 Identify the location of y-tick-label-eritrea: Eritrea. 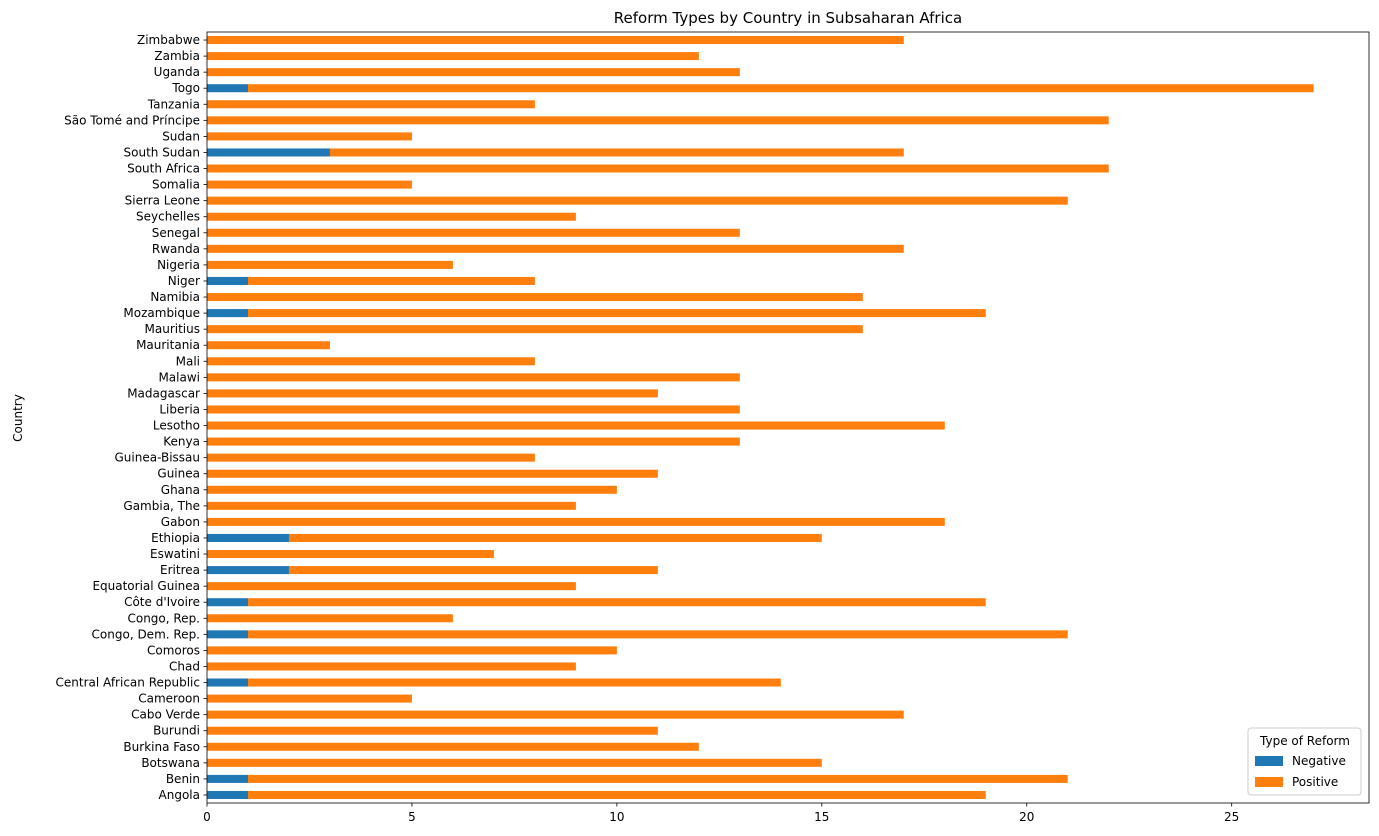
(180, 570).